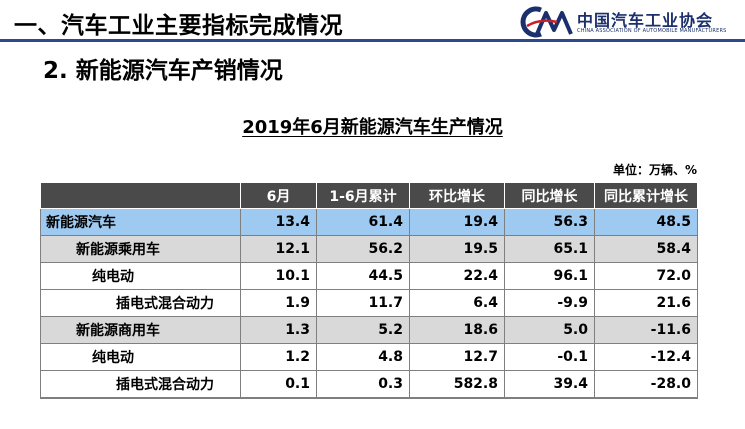  What do you see at coordinates (457, 357) in the screenshot?
I see `table-cell: 12.7` at bounding box center [457, 357].